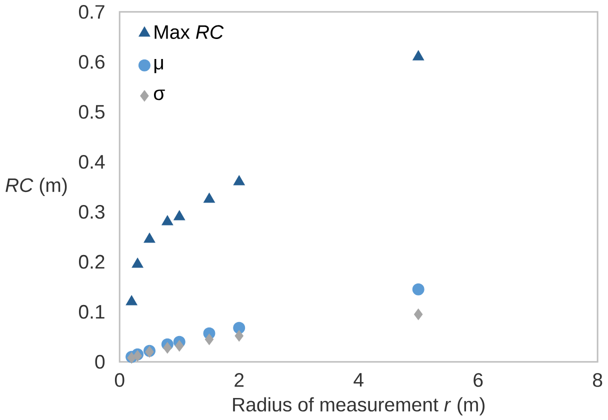 This screenshot has width=608, height=420. What do you see at coordinates (159, 94) in the screenshot?
I see `legend-label: σ` at bounding box center [159, 94].